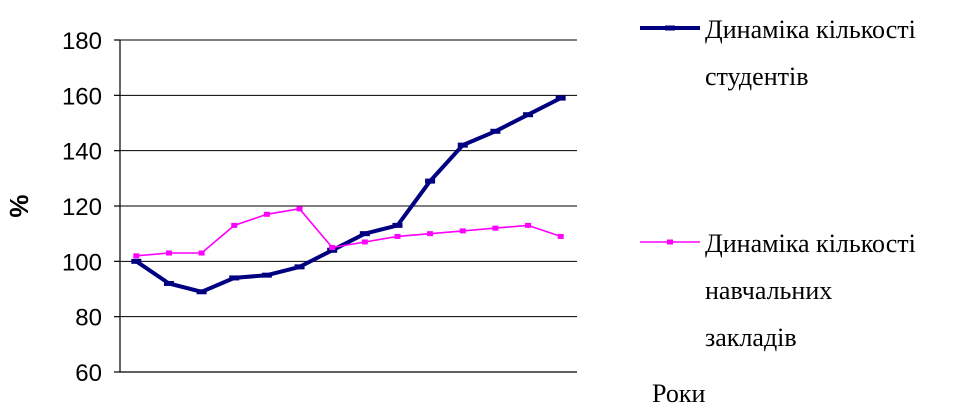 The width and height of the screenshot is (955, 407). Describe the element at coordinates (82, 41) in the screenshot. I see `y-tick-label-180: 180` at that location.